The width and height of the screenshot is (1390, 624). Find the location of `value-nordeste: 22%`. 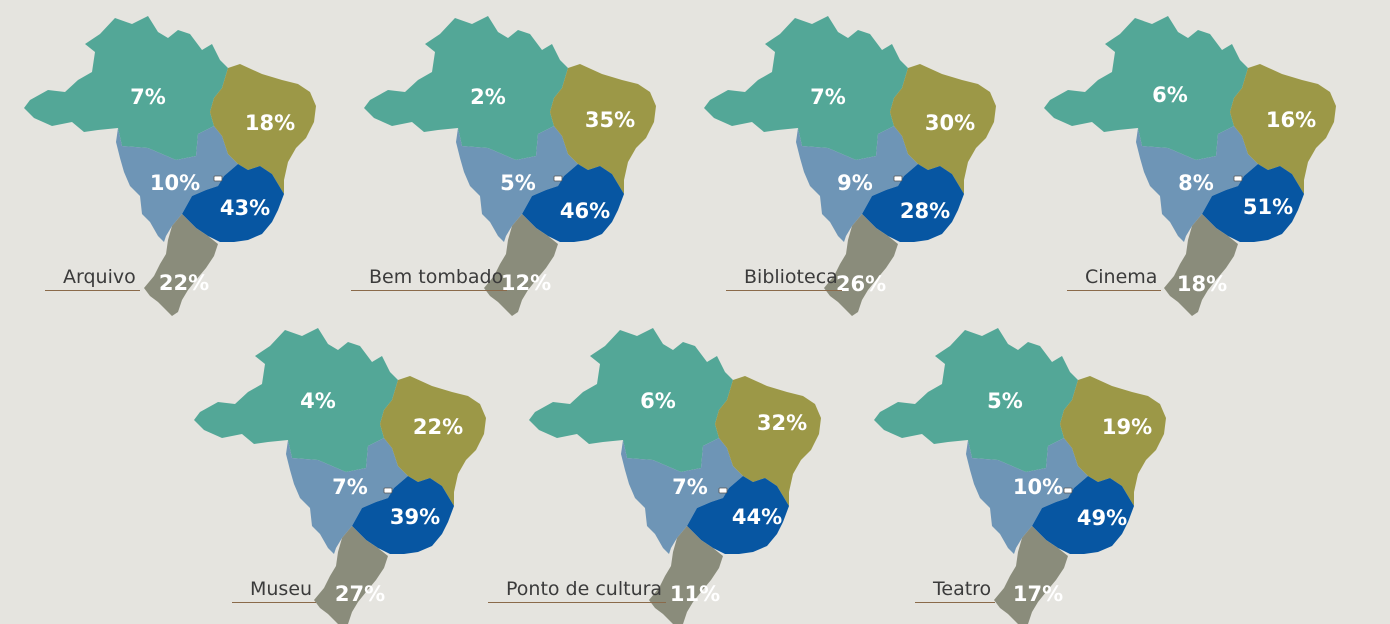

value-nordeste: 22% is located at coordinates (438, 427).